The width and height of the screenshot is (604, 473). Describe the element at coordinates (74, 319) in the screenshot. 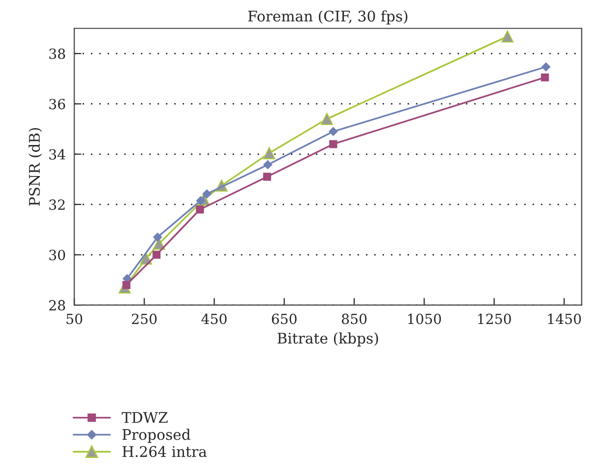

I see `x-tick-label: 50` at that location.